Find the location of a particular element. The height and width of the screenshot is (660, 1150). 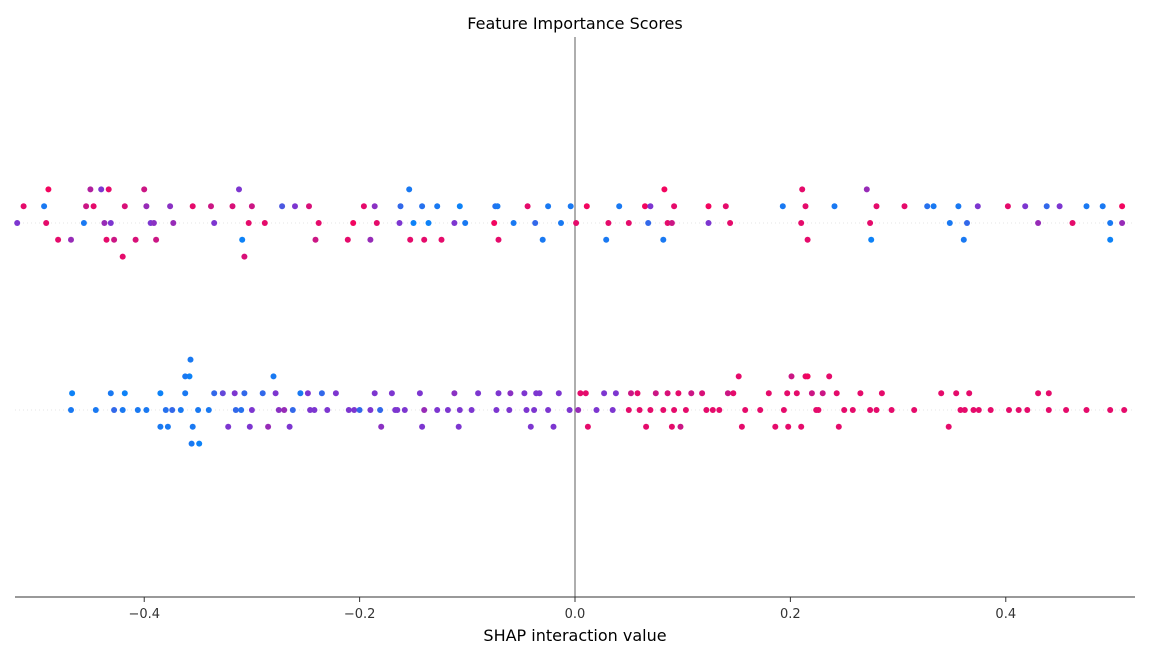

x-axis-ticks: −0.4 −0.2 0.0 0.2 0.4 is located at coordinates (572, 609).